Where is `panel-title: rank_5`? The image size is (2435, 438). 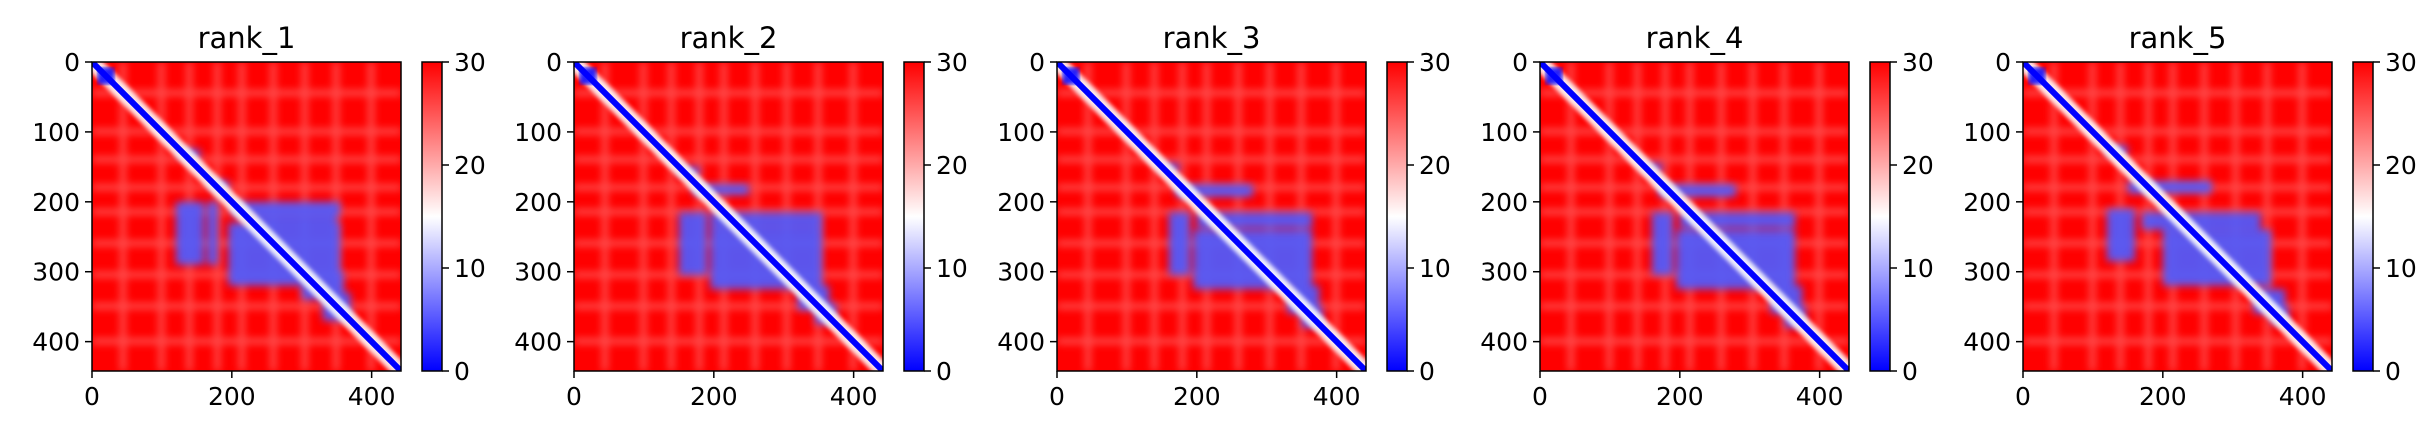 panel-title: rank_5 is located at coordinates (2178, 38).